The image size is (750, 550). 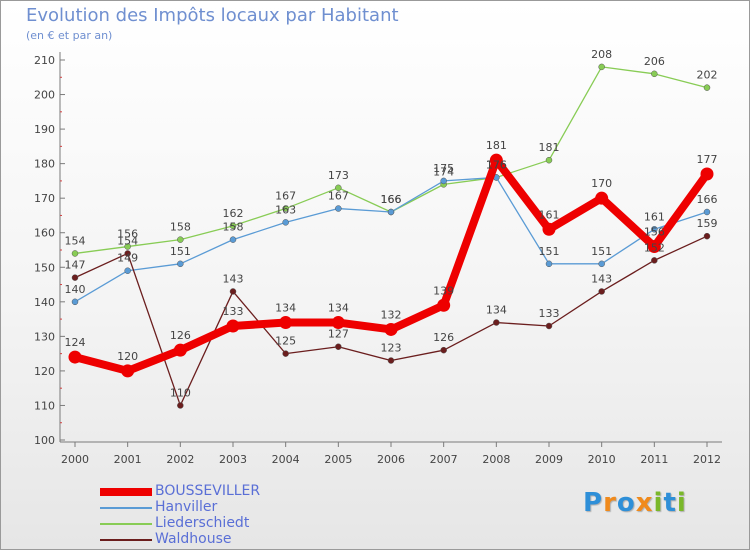 What do you see at coordinates (443, 168) in the screenshot?
I see `data-label: 175` at bounding box center [443, 168].